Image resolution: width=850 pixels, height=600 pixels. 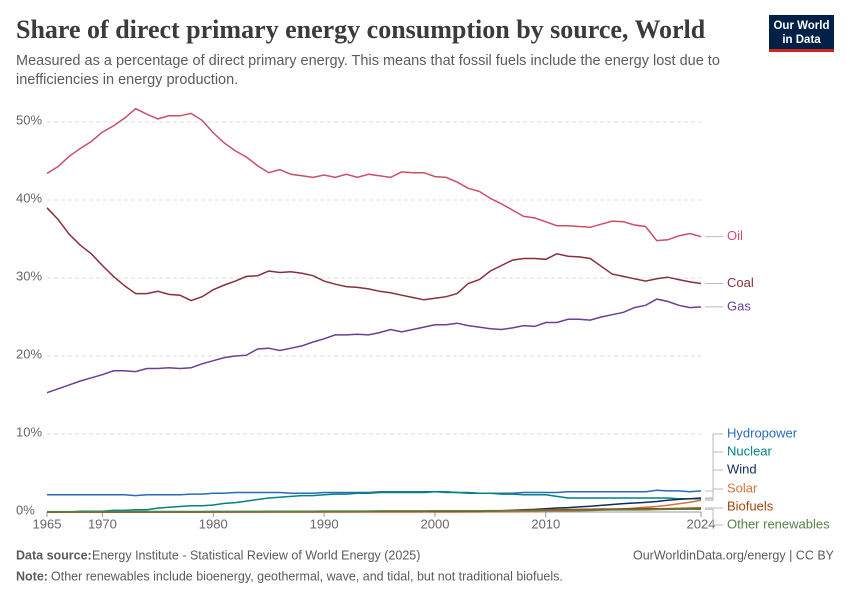 I want to click on x-tick-label: 1965, so click(x=47, y=523).